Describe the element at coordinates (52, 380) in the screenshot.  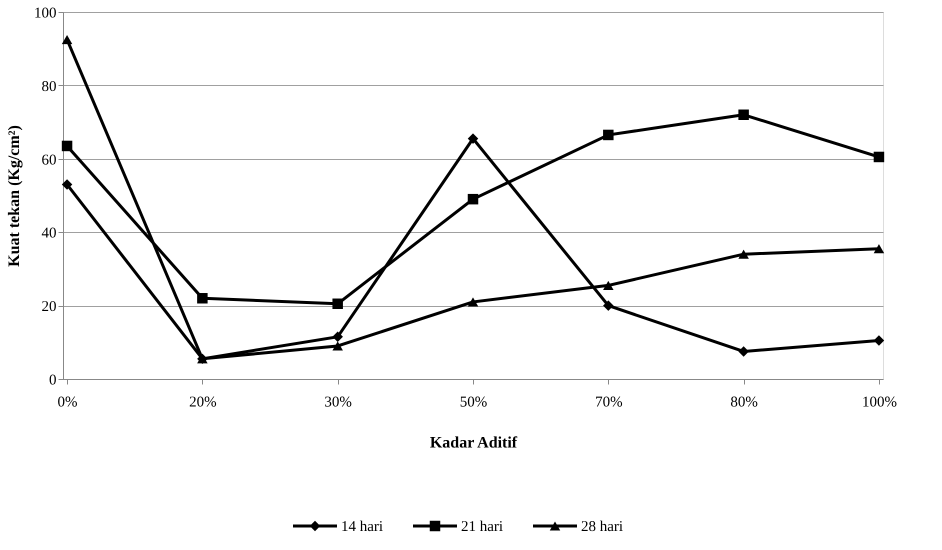
I see `y-tick-label: 0` at that location.